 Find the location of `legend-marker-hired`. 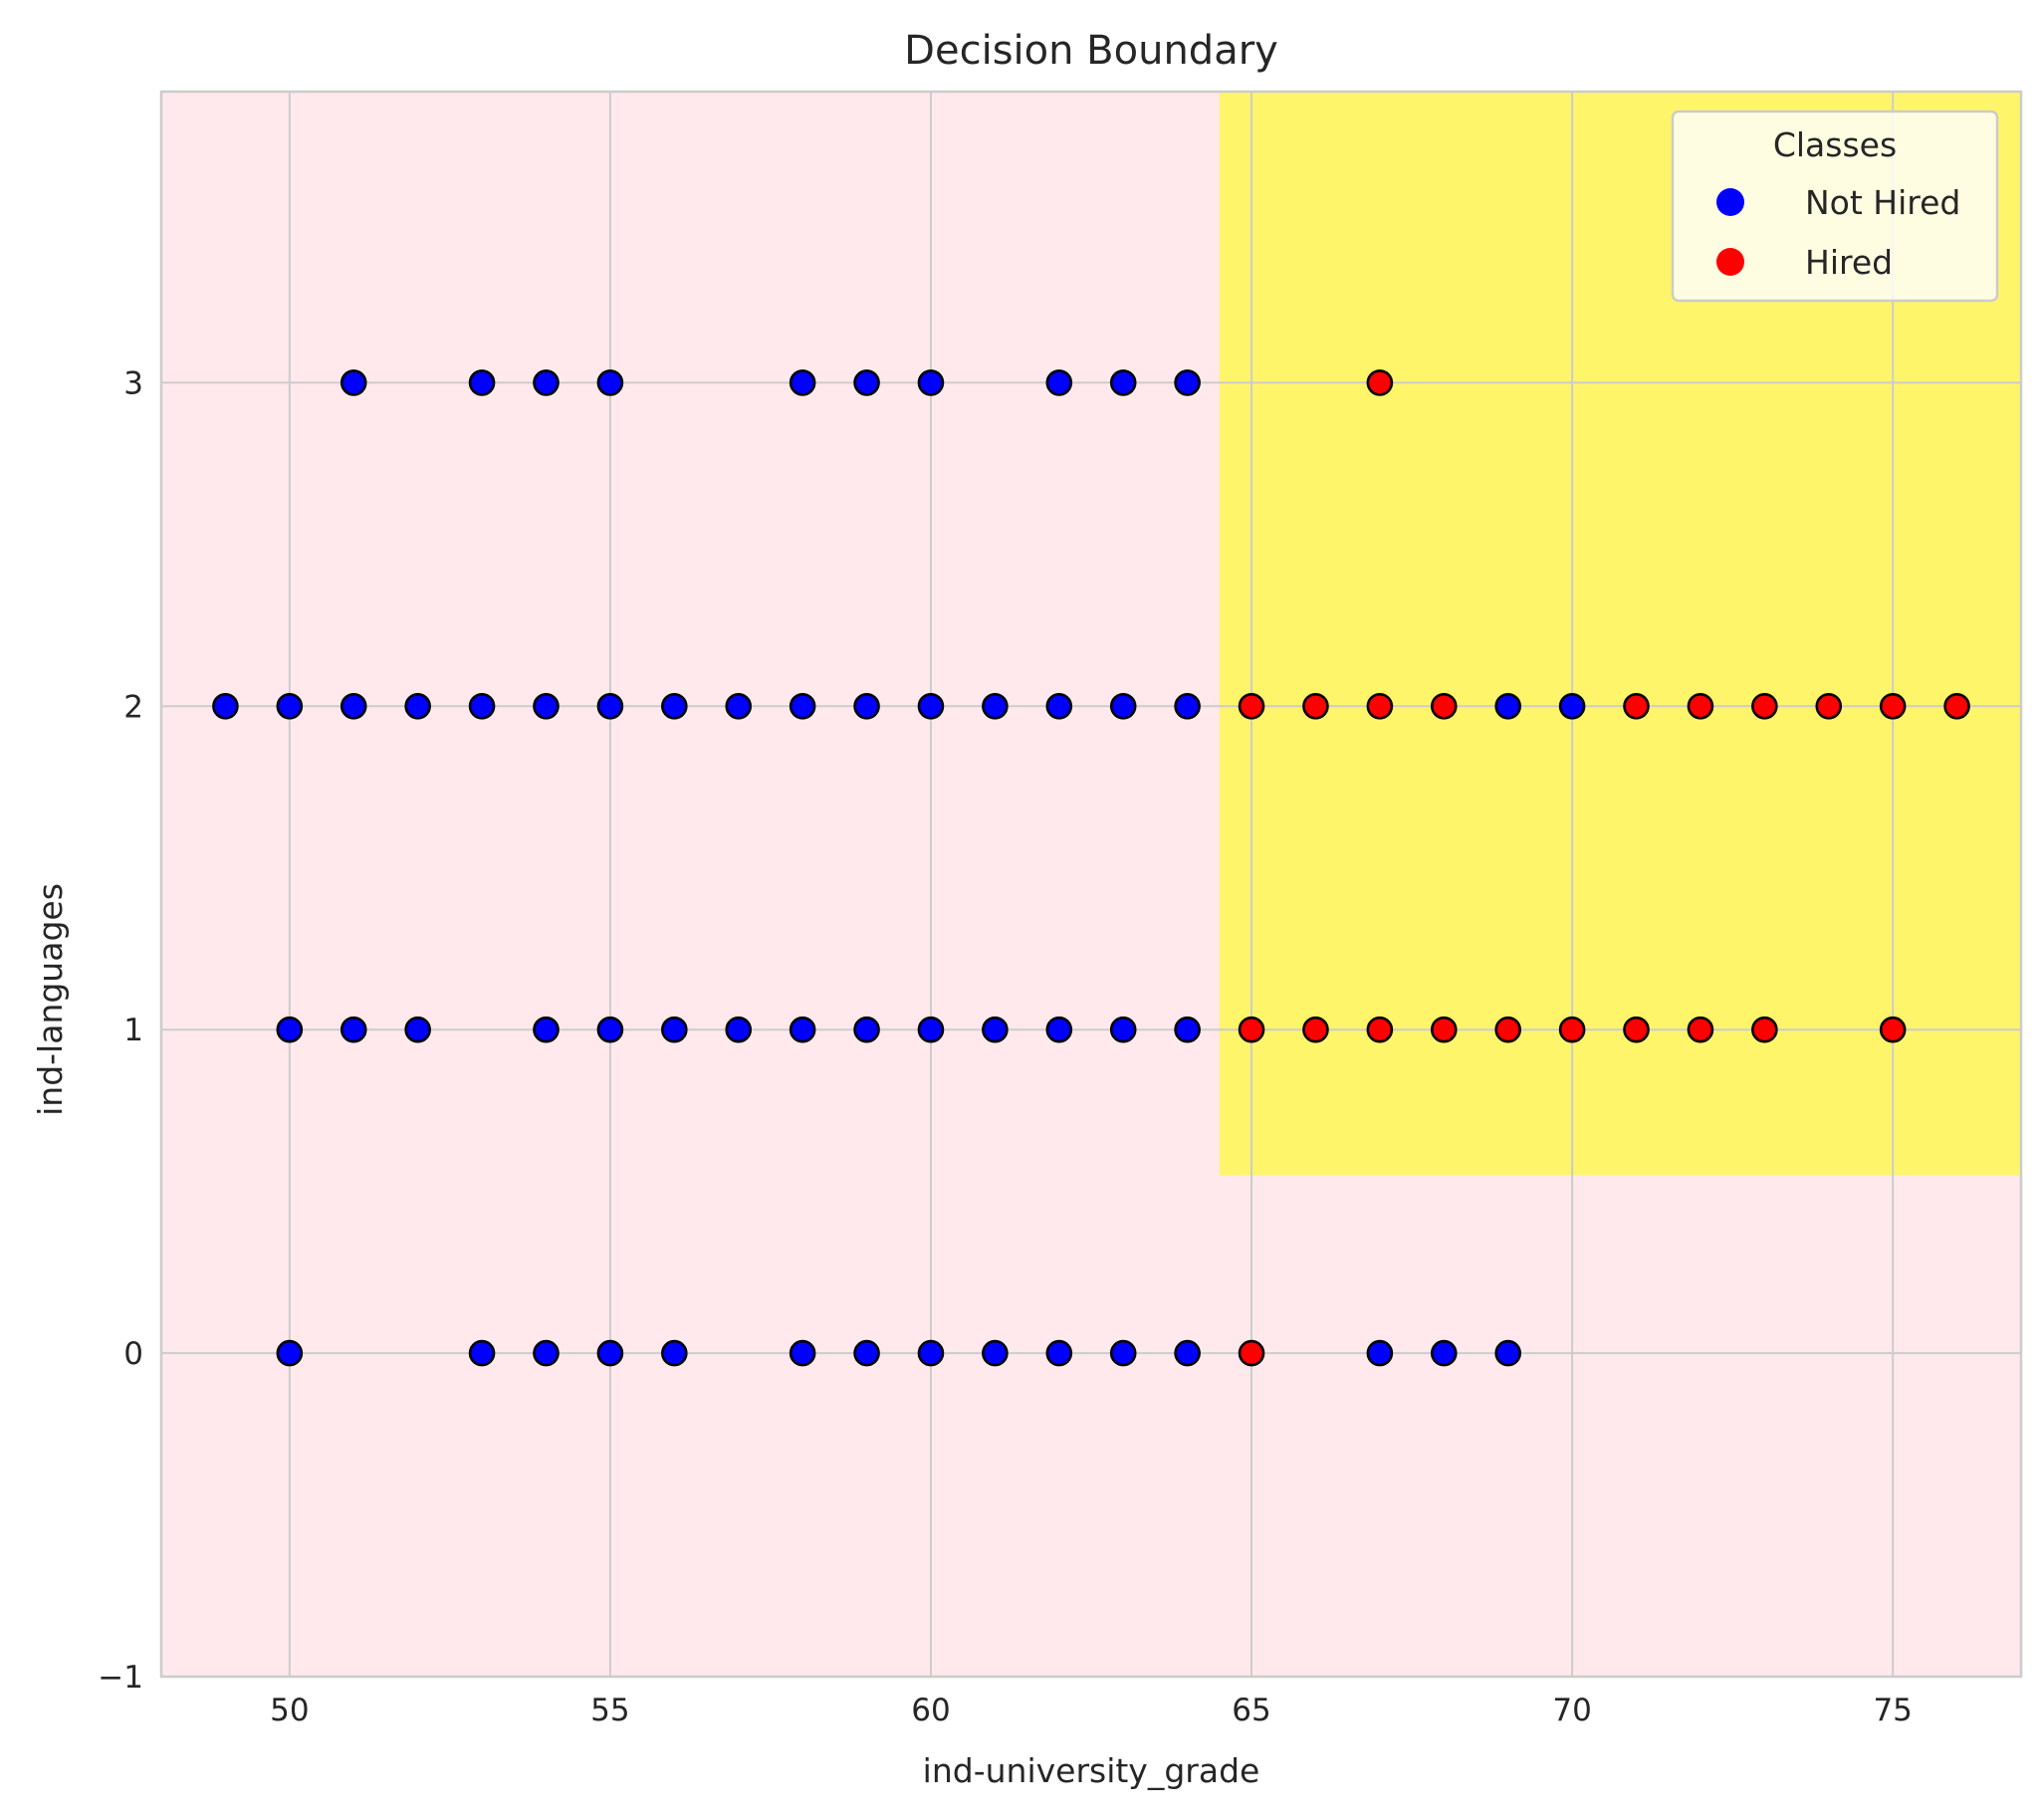

legend-marker-hired is located at coordinates (1730, 262).